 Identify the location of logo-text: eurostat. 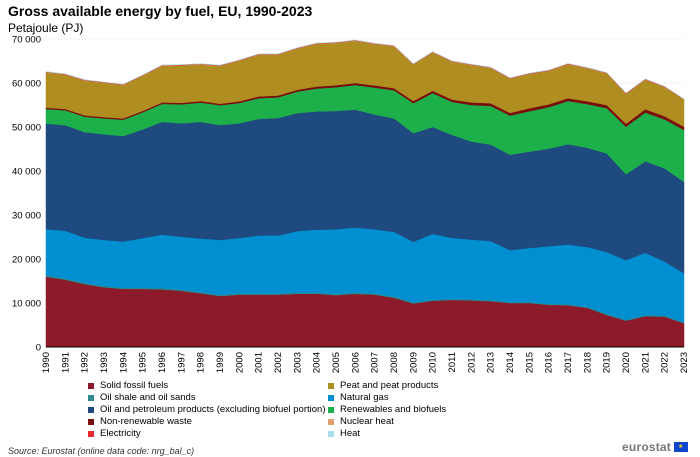
(646, 447).